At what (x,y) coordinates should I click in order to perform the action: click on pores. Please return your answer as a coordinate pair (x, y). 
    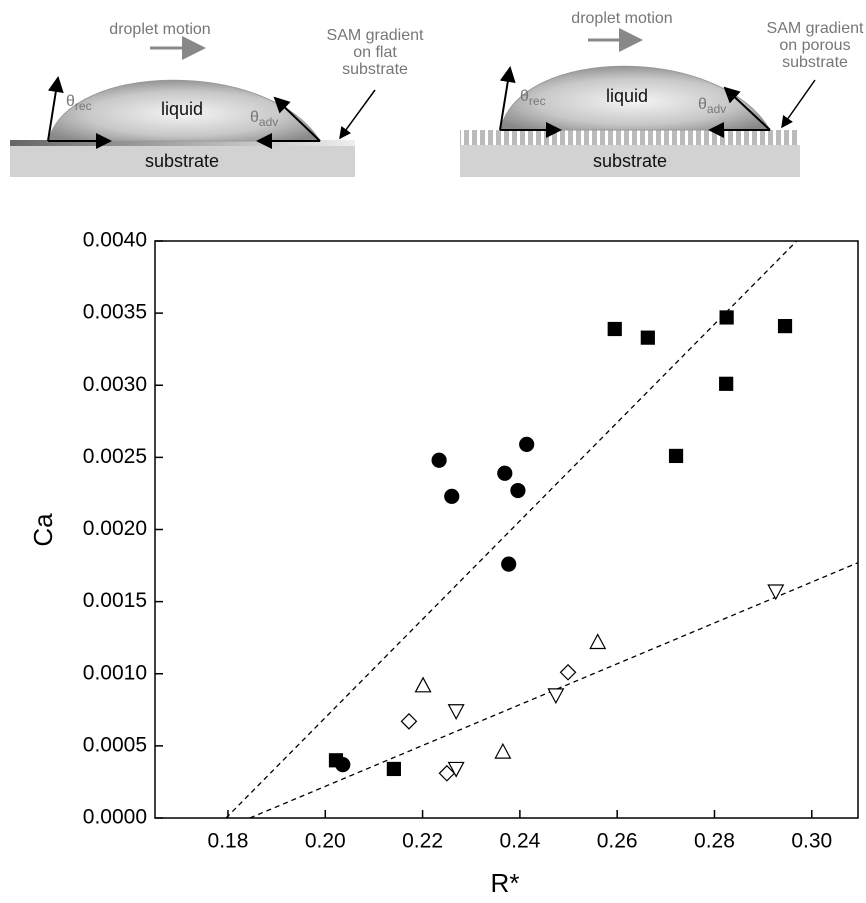
    Looking at the image, I should click on (630, 137).